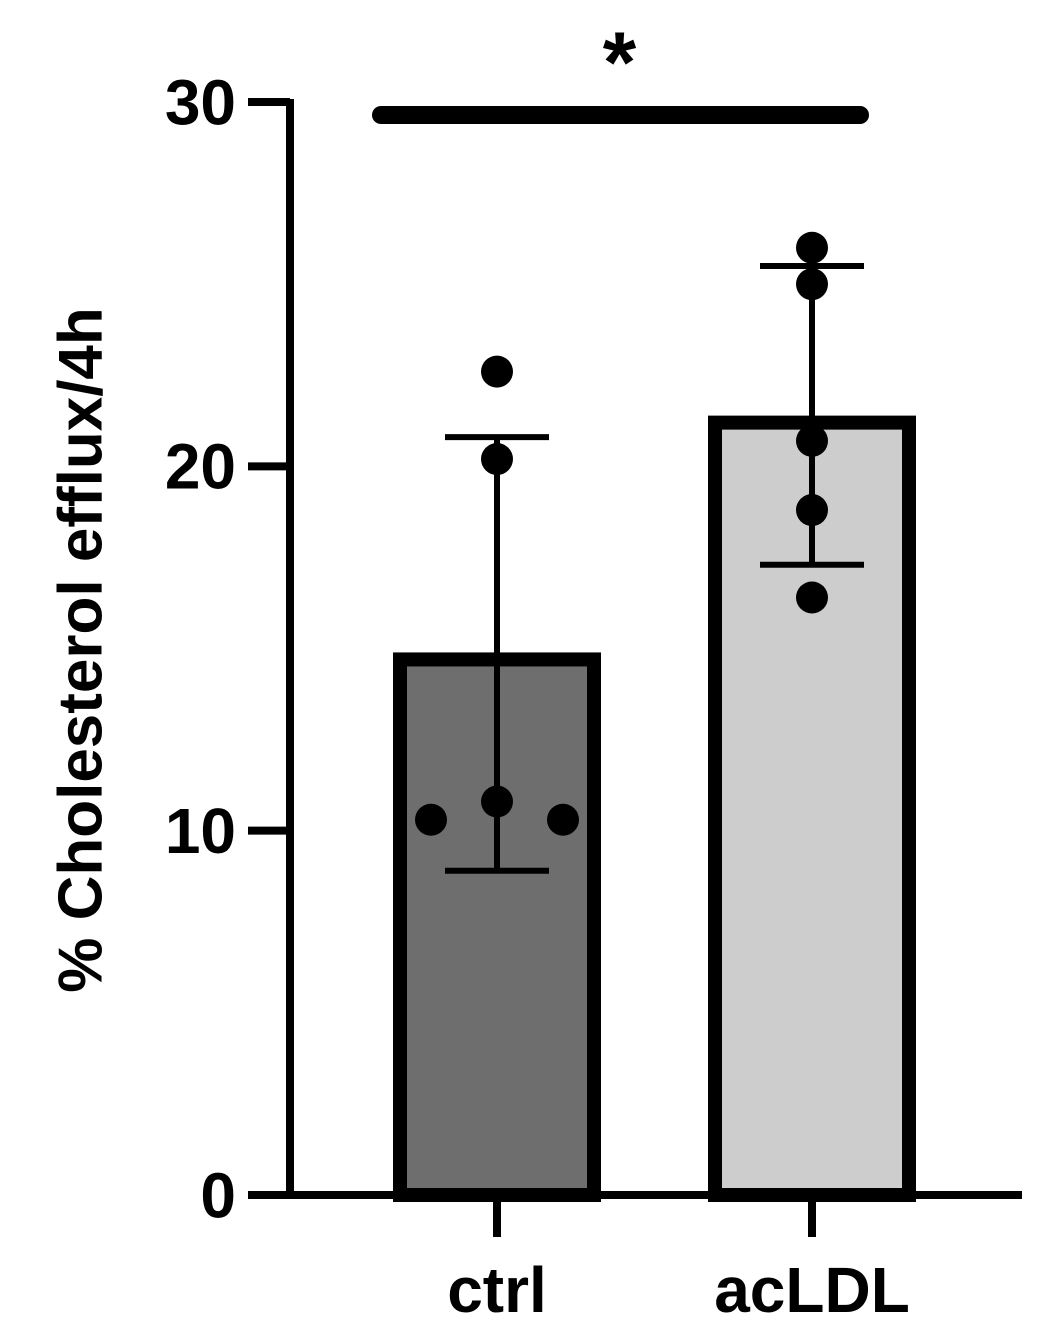 This screenshot has width=1038, height=1344. Describe the element at coordinates (200, 467) in the screenshot. I see `y-tick-label: 20` at that location.